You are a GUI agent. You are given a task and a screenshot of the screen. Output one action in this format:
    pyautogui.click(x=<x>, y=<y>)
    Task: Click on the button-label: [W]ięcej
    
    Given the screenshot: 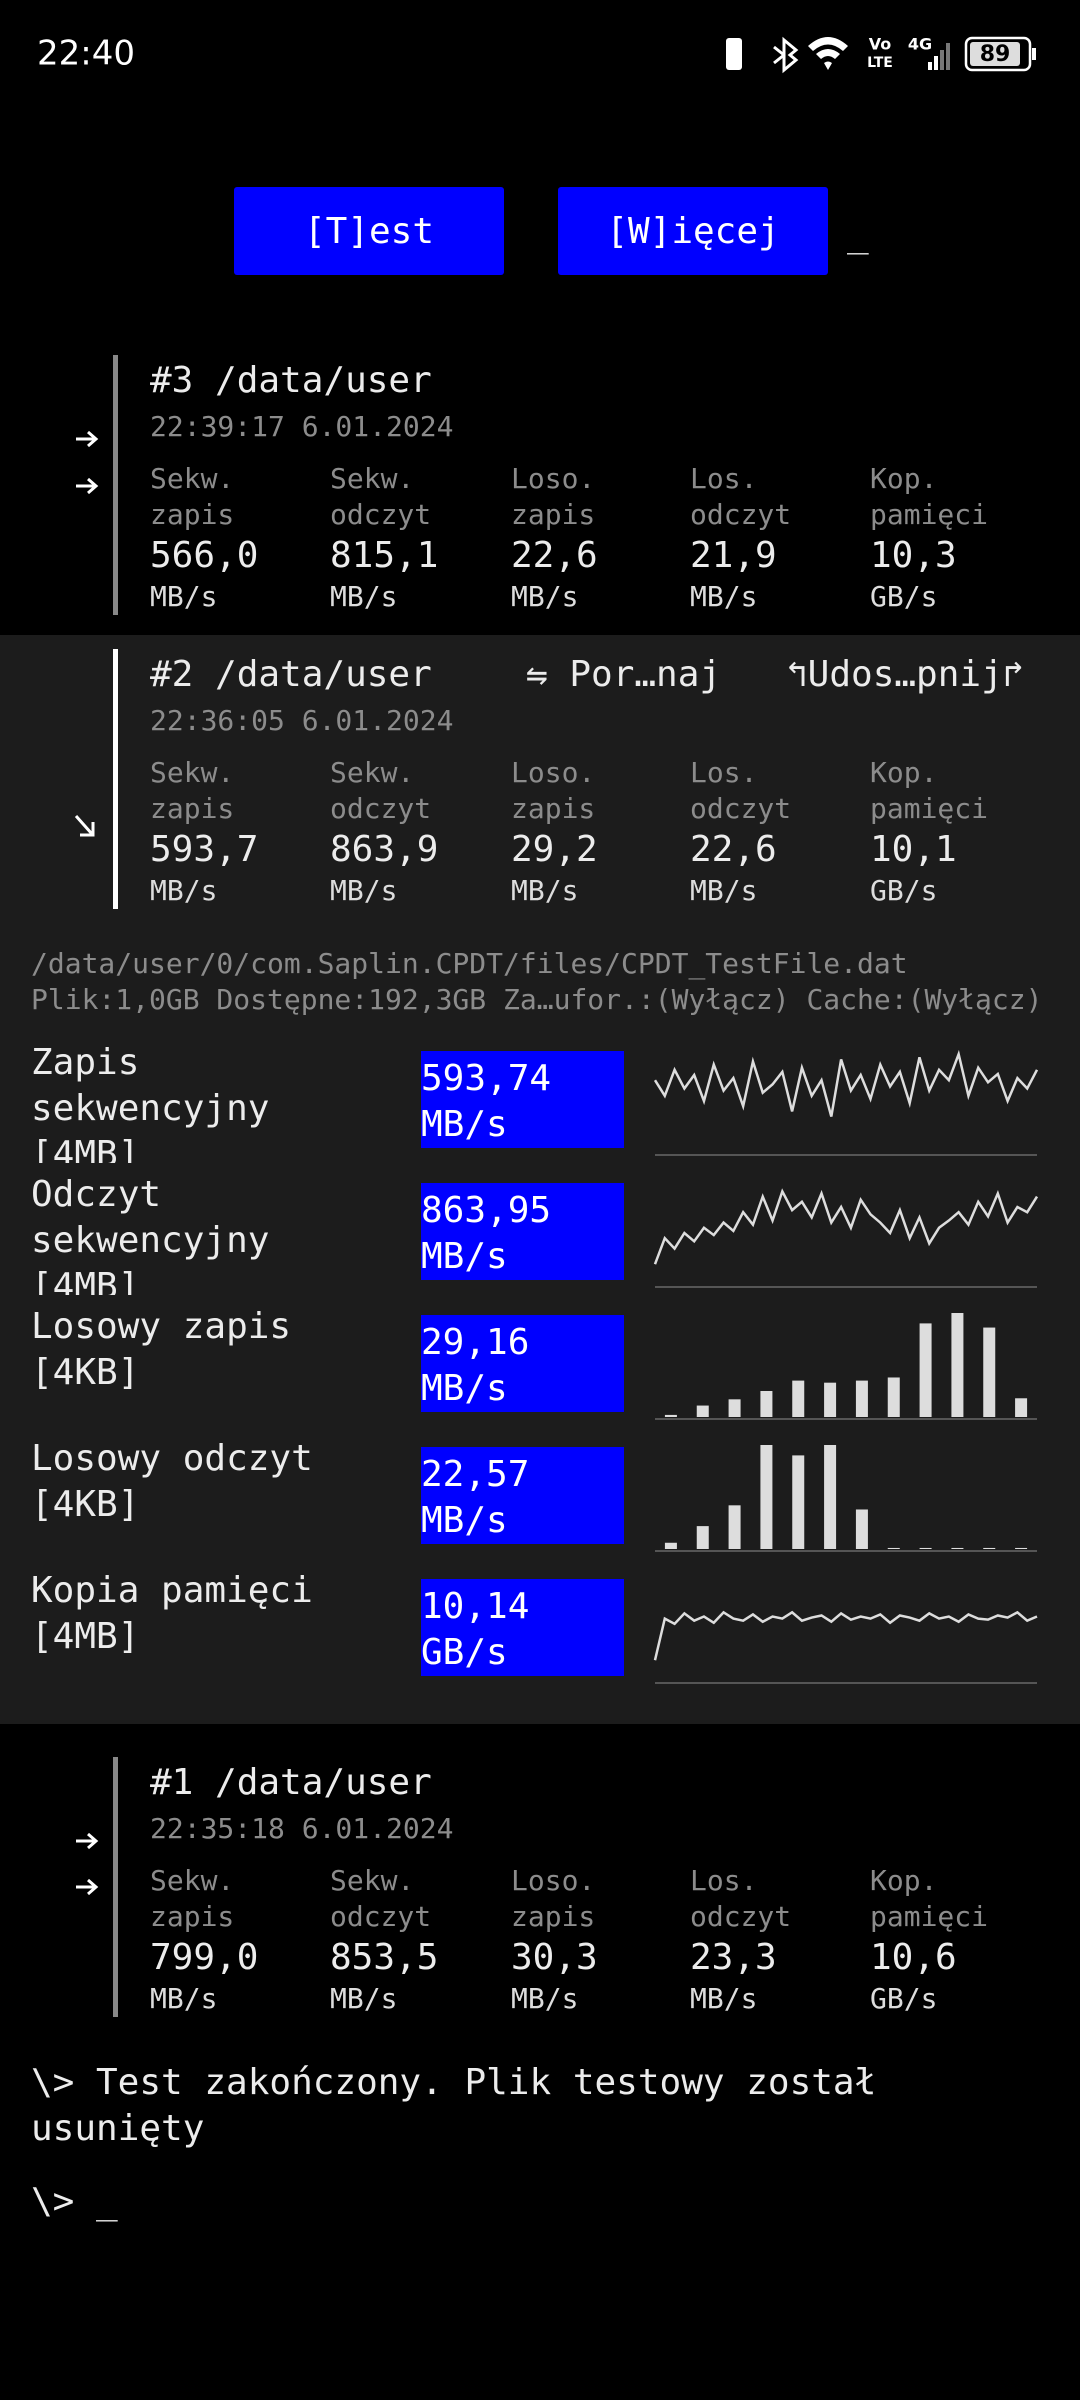 What is the action you would take?
    pyautogui.click(x=692, y=231)
    